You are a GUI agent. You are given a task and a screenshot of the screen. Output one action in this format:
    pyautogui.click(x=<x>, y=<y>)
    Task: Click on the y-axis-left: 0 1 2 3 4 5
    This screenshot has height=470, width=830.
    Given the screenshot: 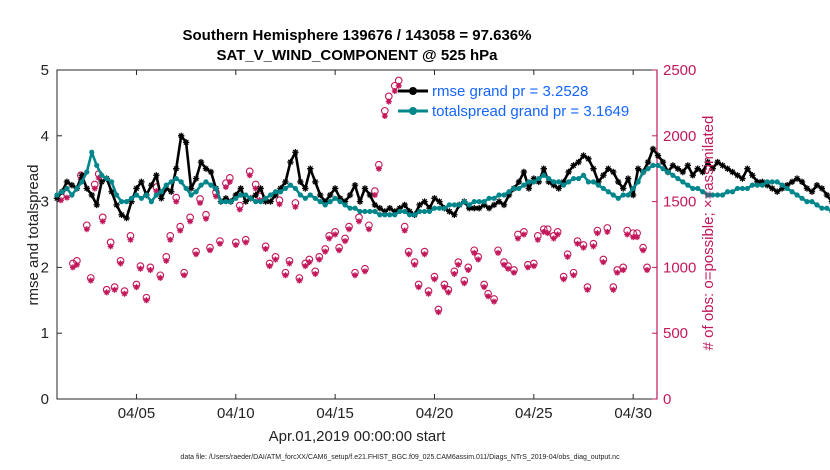 What is the action you would take?
    pyautogui.click(x=51, y=235)
    